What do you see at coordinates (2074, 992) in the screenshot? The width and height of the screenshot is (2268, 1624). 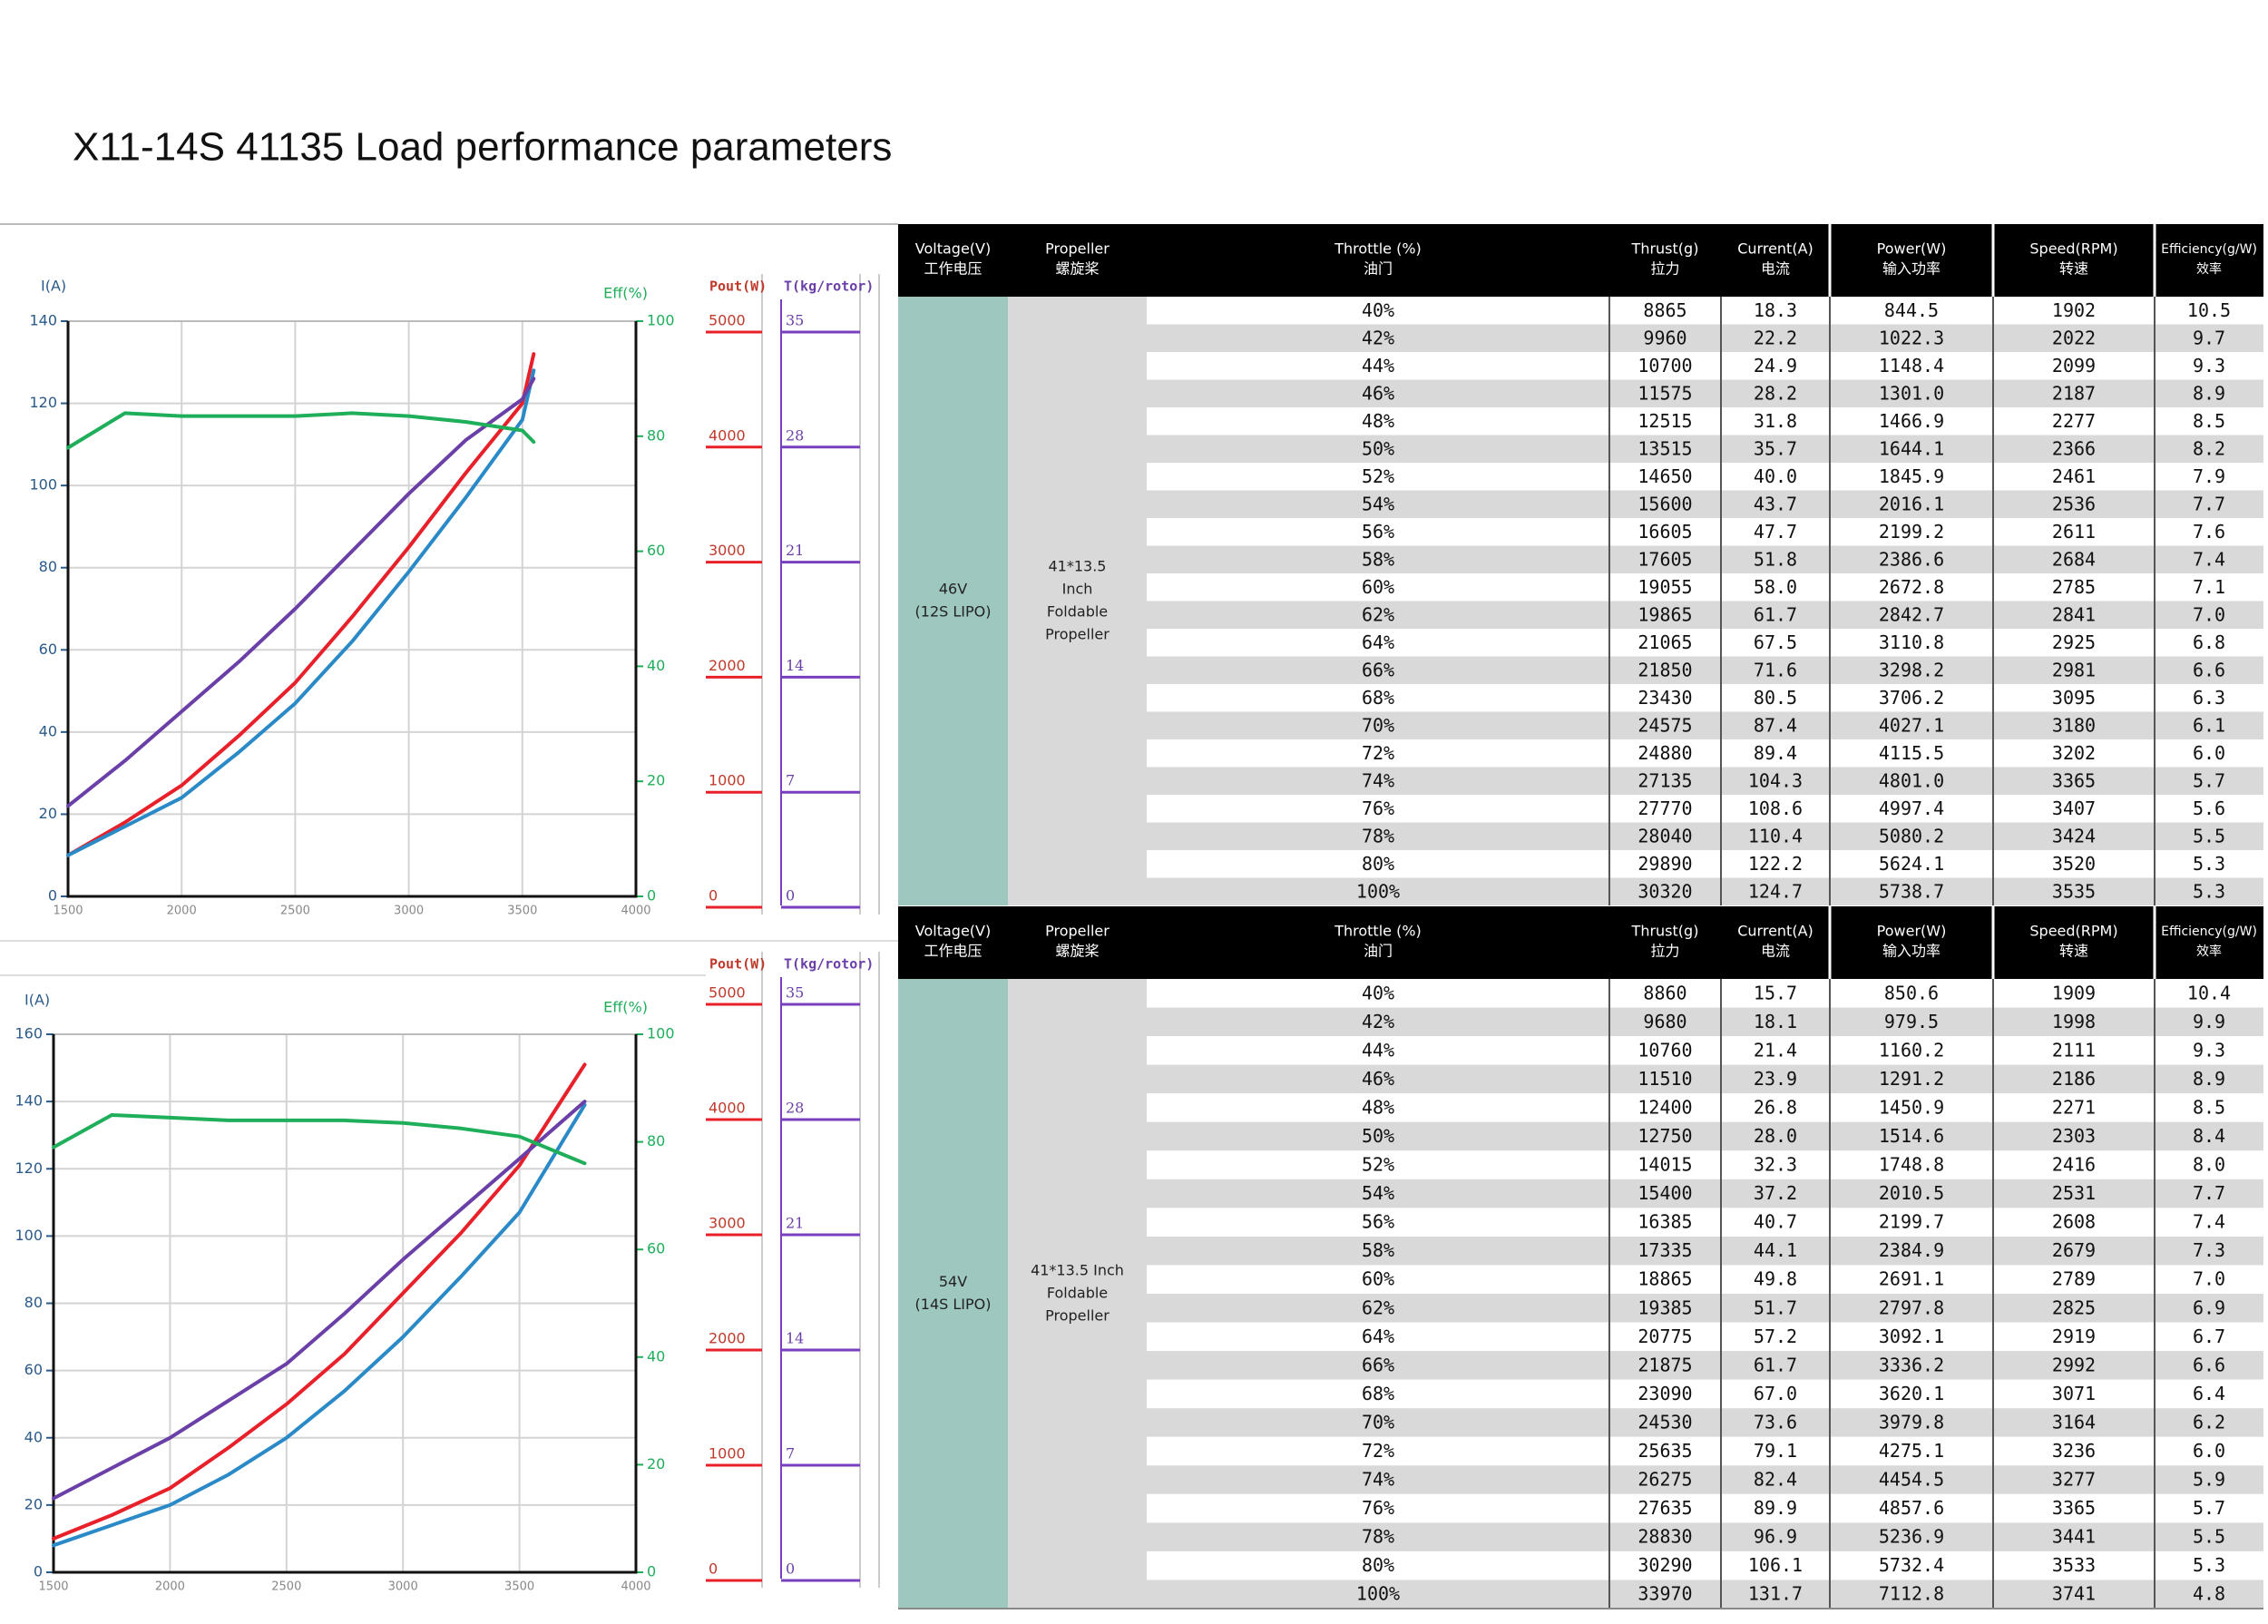 I see `table-cell: 1909` at bounding box center [2074, 992].